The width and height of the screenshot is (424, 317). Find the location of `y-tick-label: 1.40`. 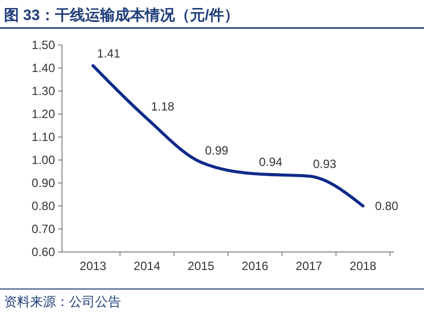

y-tick-label: 1.40 is located at coordinates (44, 68).